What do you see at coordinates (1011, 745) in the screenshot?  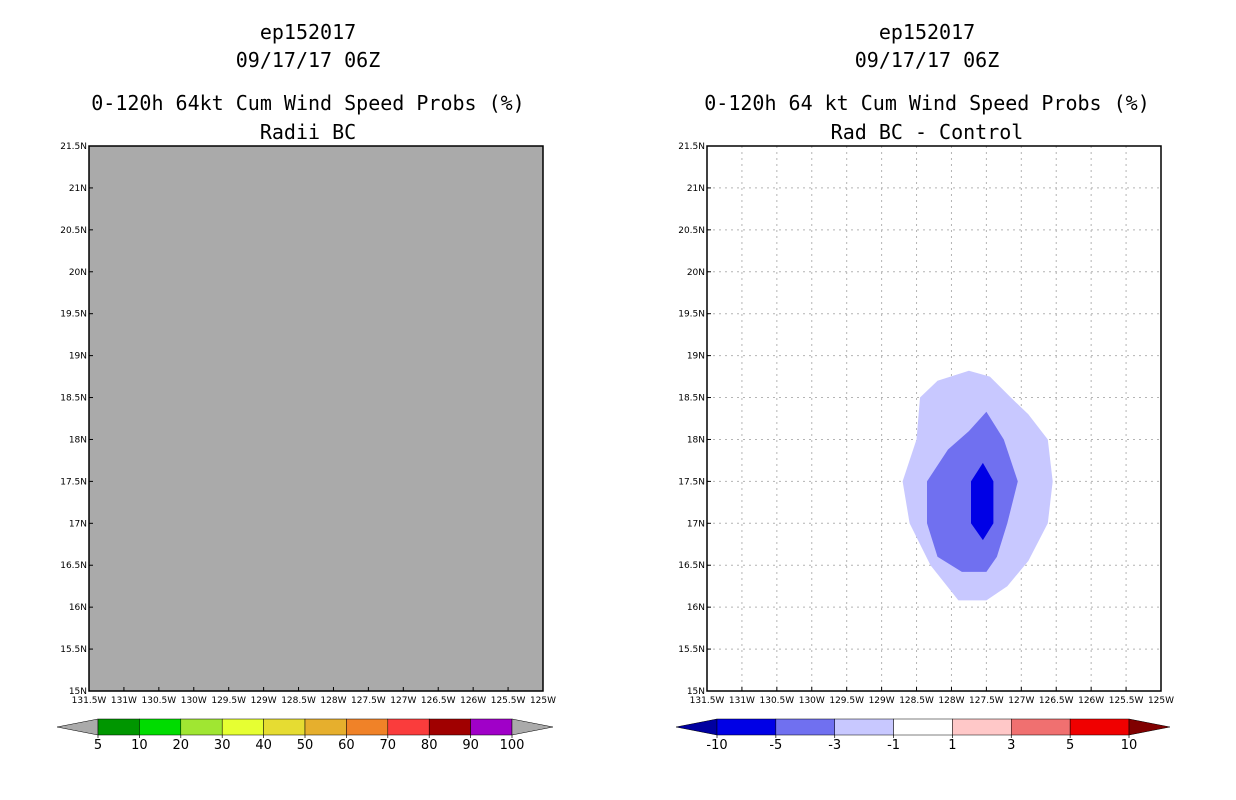 I see `colorbar-label: 3` at bounding box center [1011, 745].